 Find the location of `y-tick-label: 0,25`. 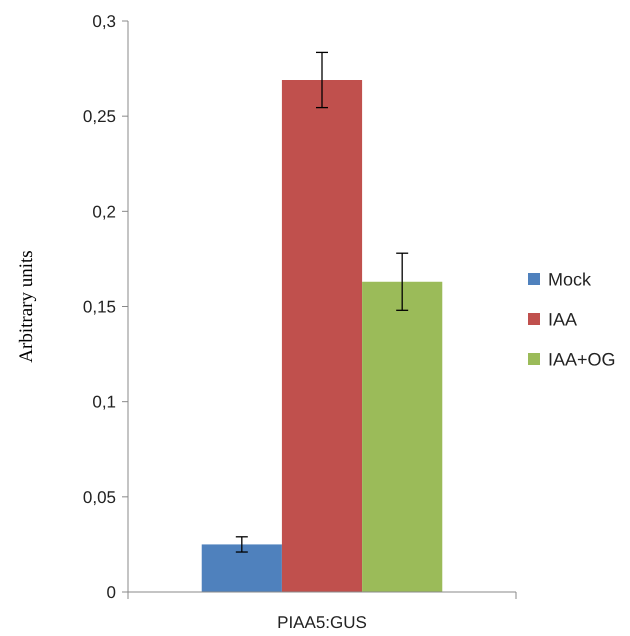

y-tick-label: 0,25 is located at coordinates (99, 116).